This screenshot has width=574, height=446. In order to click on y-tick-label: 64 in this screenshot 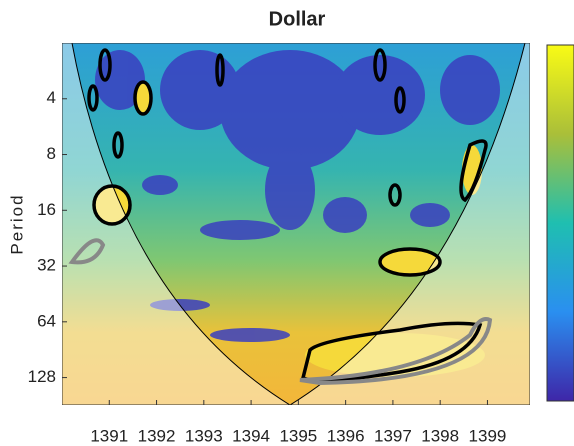, I will do `click(46, 320)`.